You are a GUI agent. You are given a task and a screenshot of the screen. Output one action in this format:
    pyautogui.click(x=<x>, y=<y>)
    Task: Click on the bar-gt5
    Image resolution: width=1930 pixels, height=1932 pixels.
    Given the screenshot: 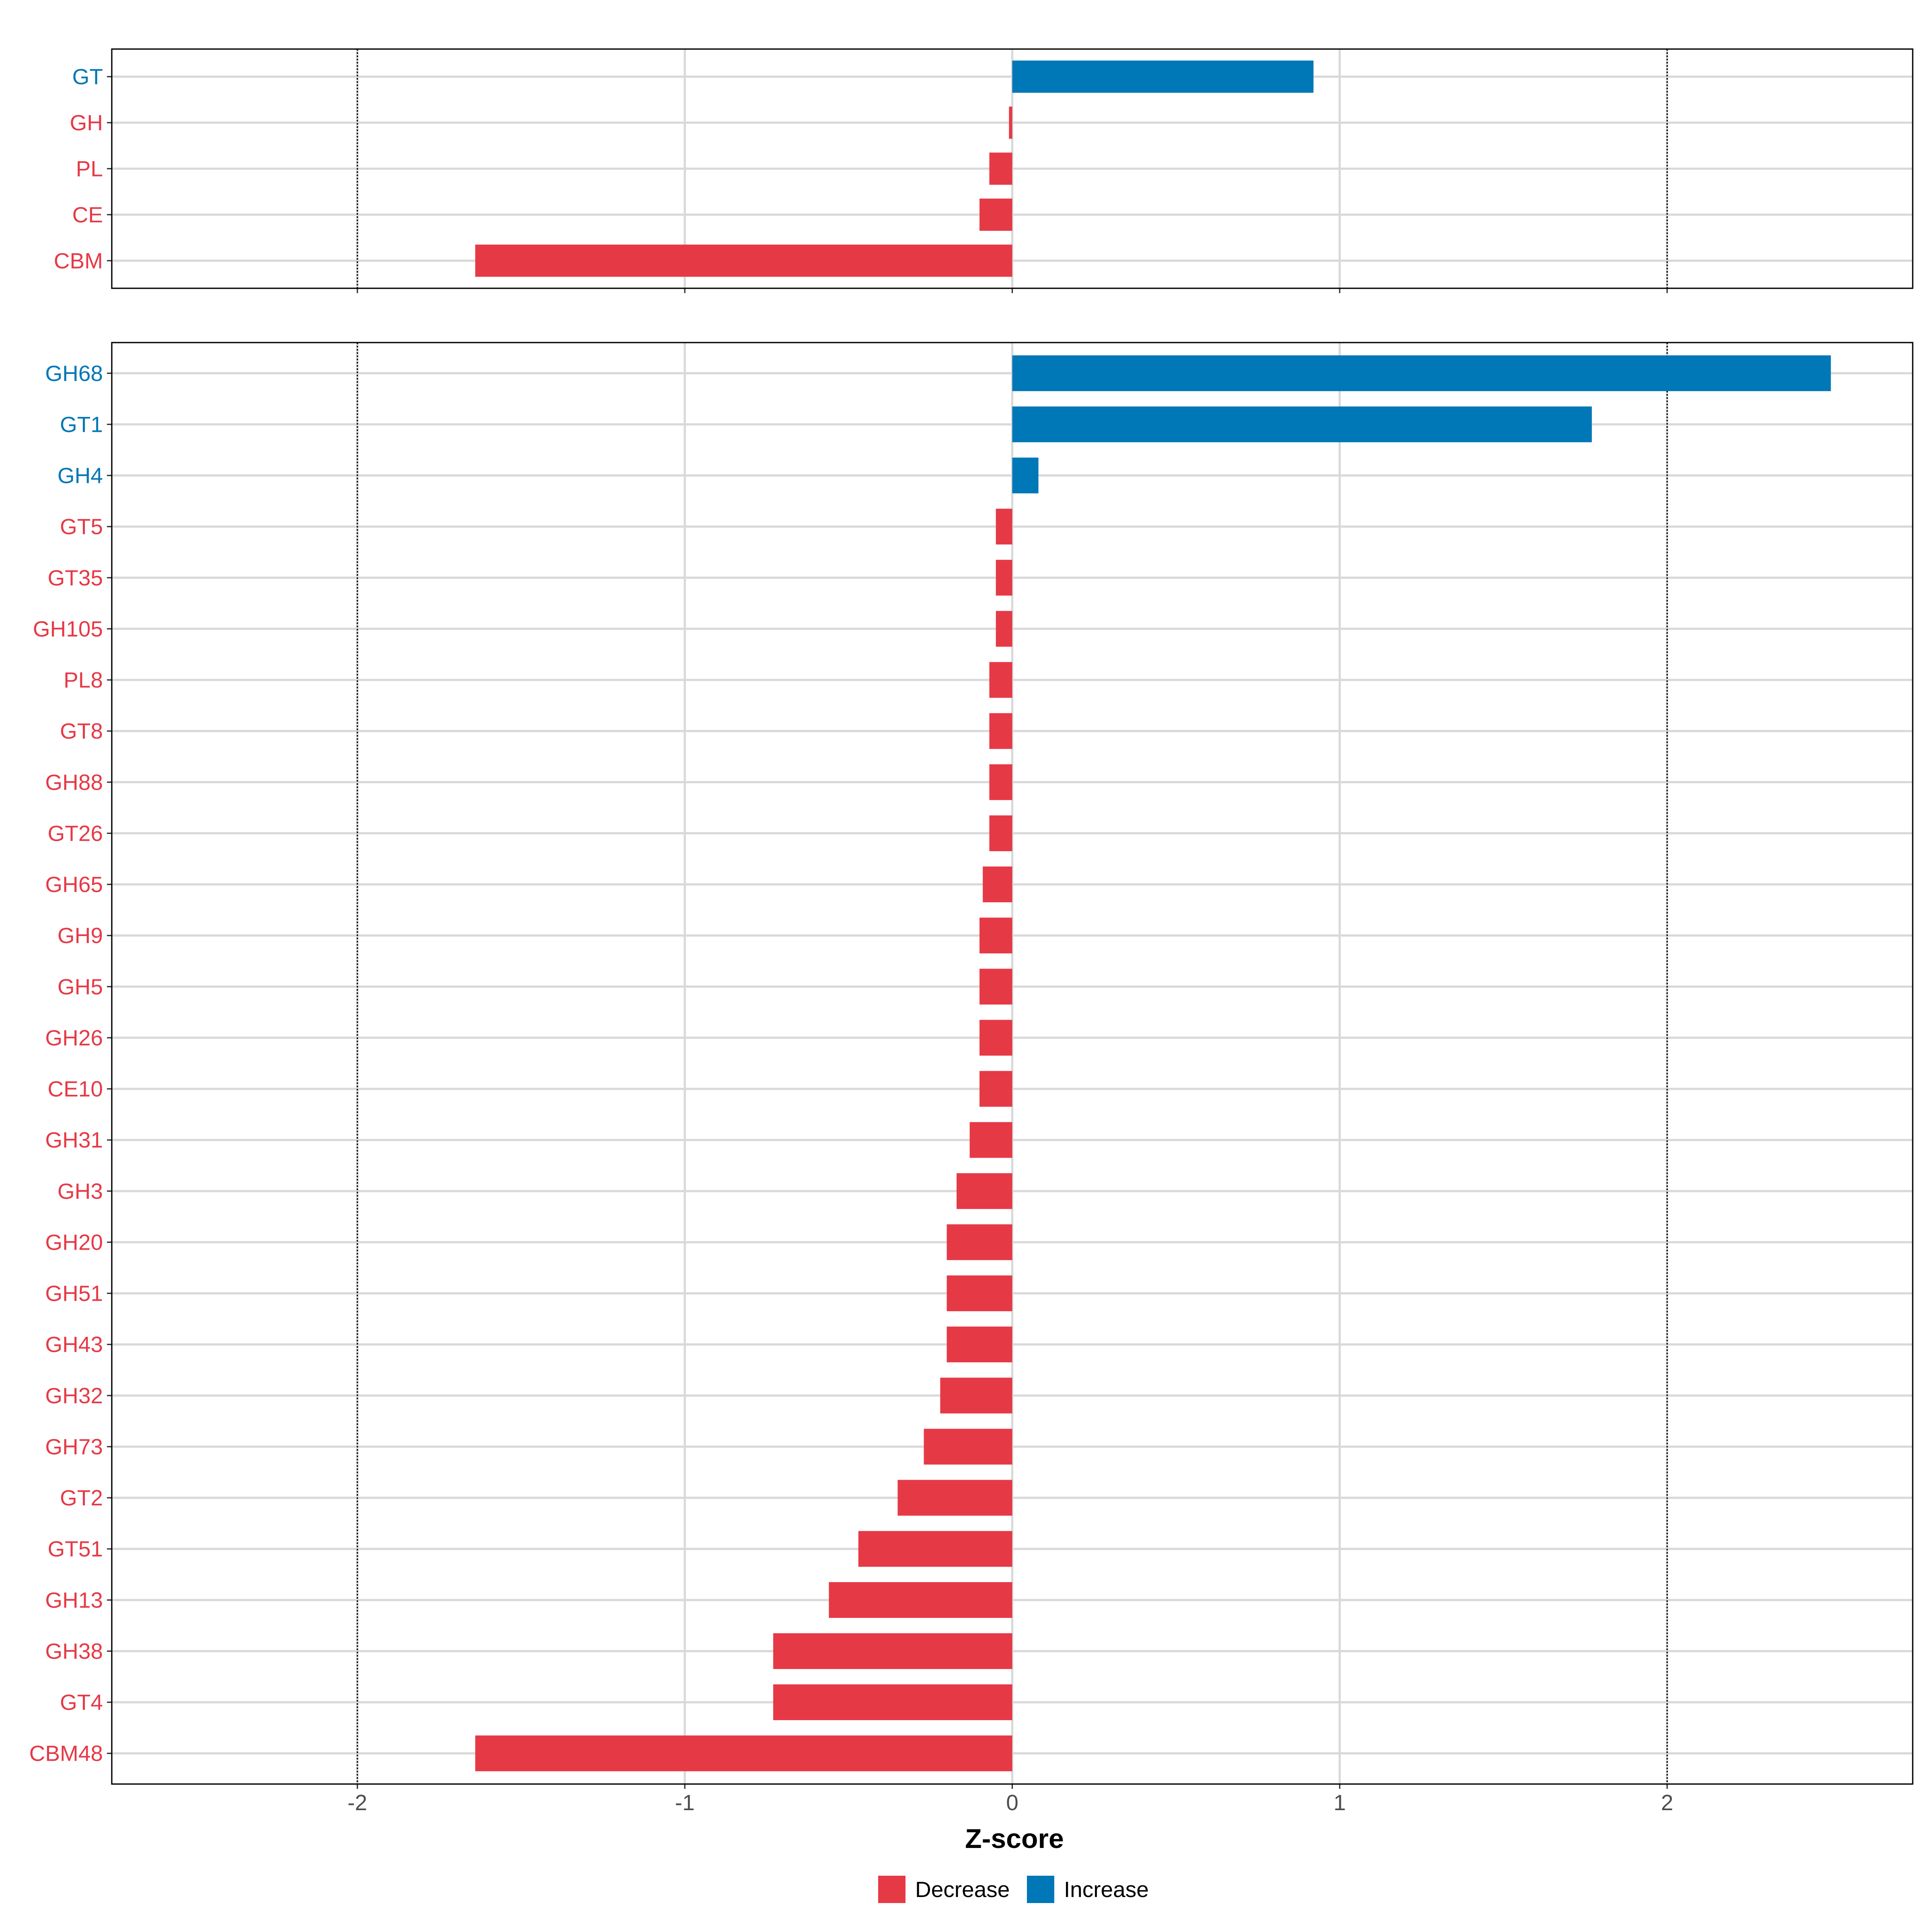 What is the action you would take?
    pyautogui.click(x=1004, y=527)
    